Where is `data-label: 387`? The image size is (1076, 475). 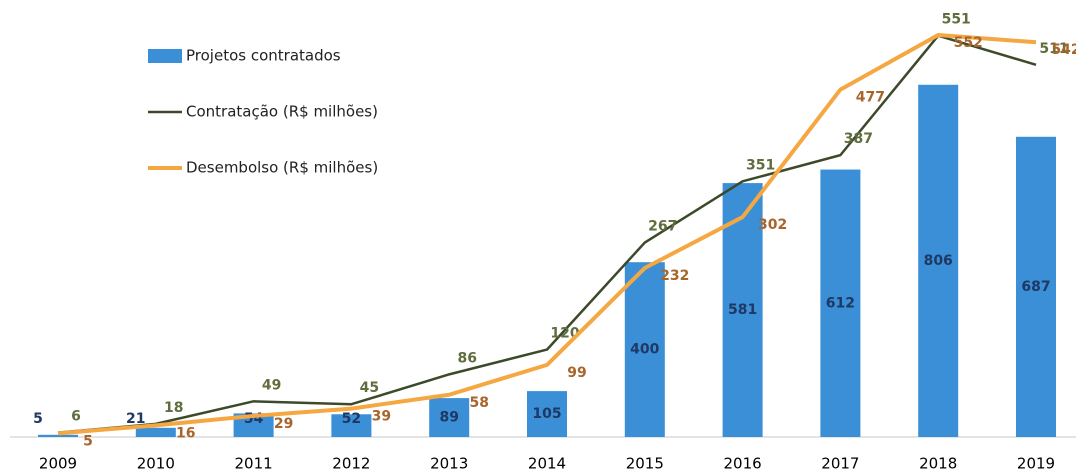 data-label: 387 is located at coordinates (858, 139).